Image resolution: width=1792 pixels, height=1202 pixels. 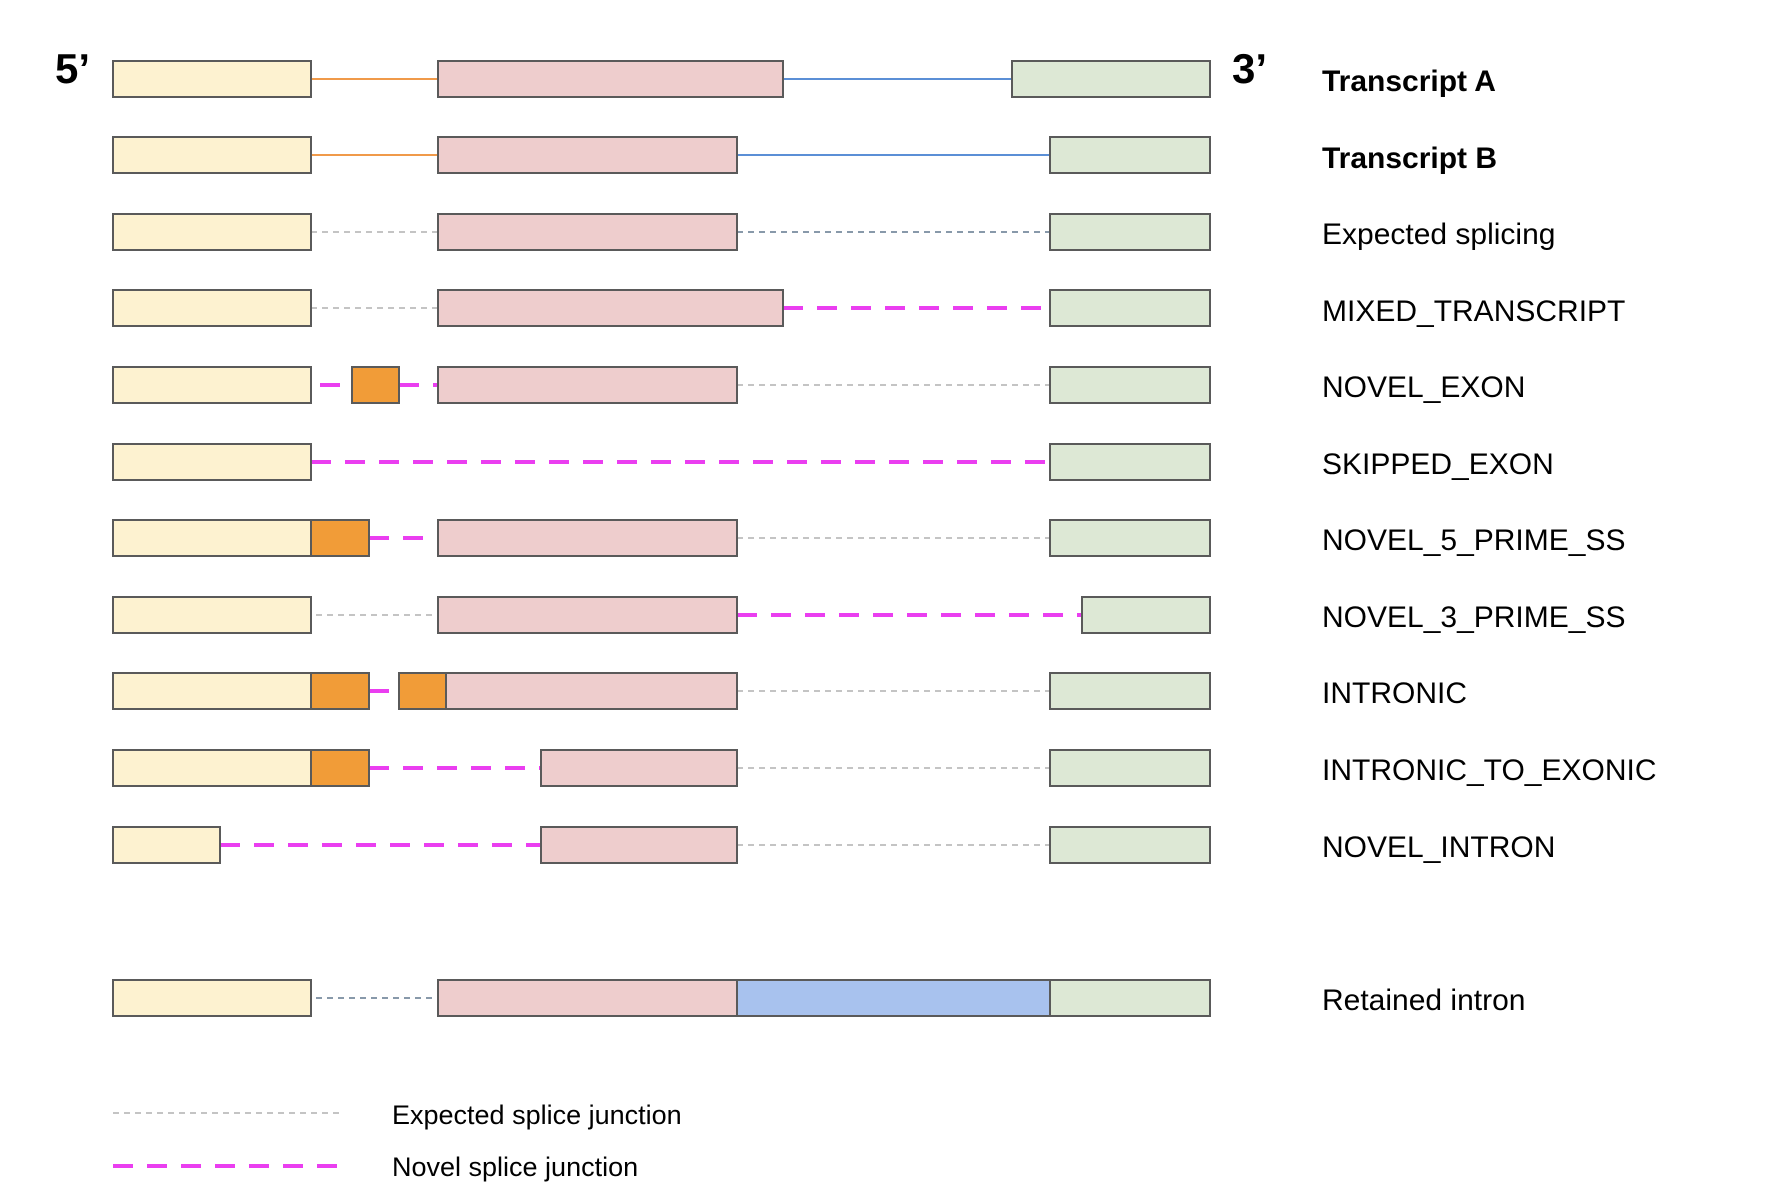 I want to click on row-label: Expected splicing, so click(x=1438, y=234).